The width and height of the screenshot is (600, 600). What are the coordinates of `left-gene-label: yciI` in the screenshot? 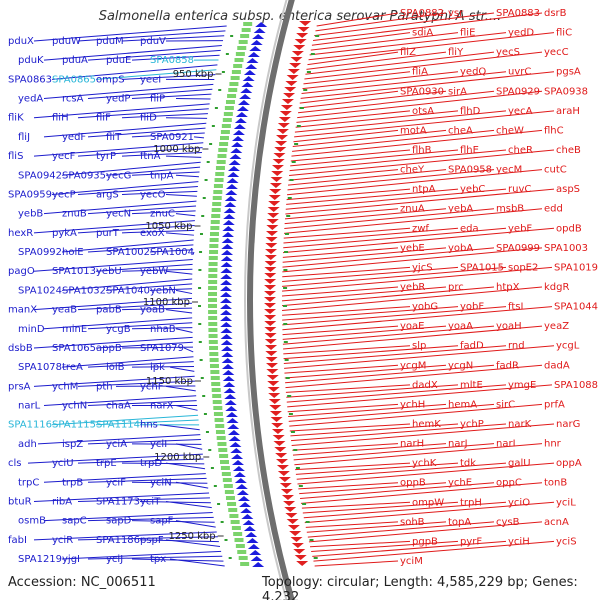 It's located at (158, 444).